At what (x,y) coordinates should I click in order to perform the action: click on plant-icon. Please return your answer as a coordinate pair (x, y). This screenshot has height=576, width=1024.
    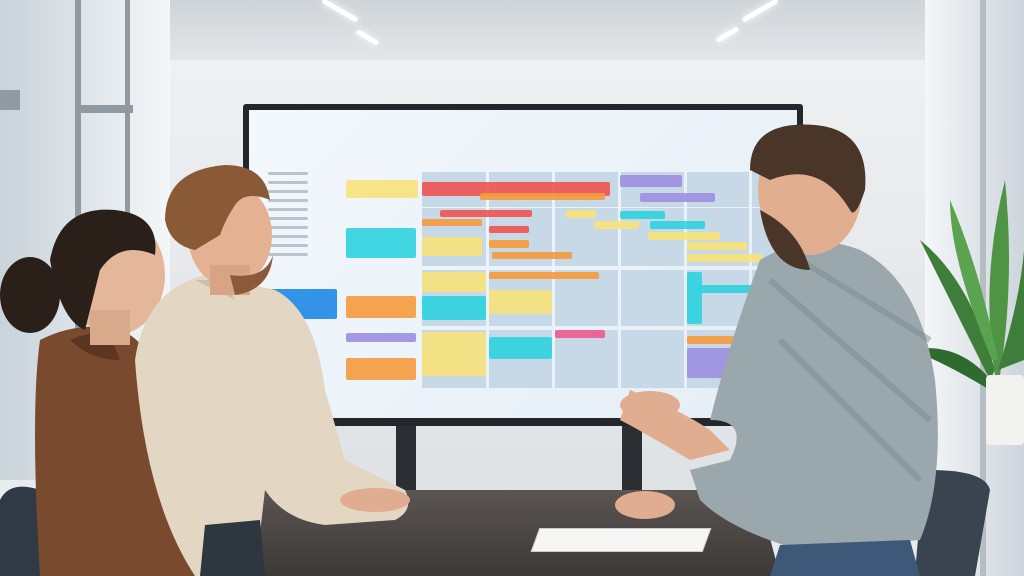
    Looking at the image, I should click on (967, 310).